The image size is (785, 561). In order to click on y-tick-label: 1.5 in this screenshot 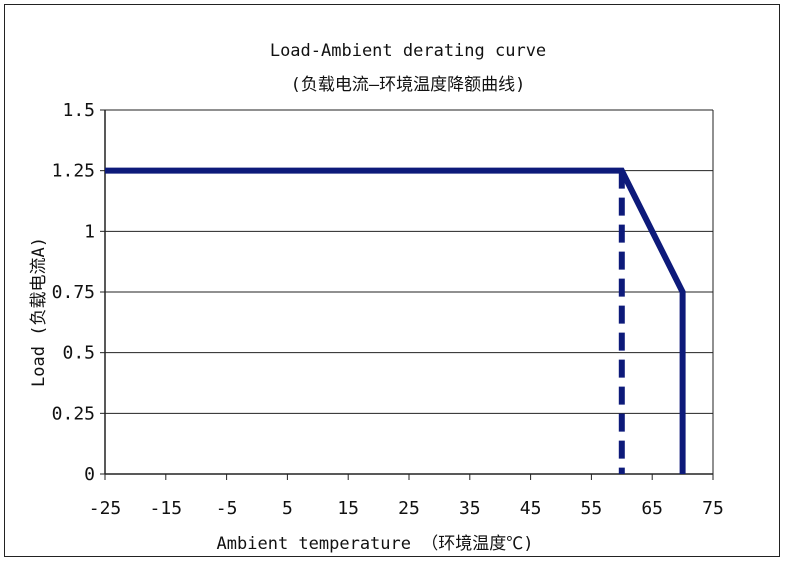, I will do `click(78, 110)`.